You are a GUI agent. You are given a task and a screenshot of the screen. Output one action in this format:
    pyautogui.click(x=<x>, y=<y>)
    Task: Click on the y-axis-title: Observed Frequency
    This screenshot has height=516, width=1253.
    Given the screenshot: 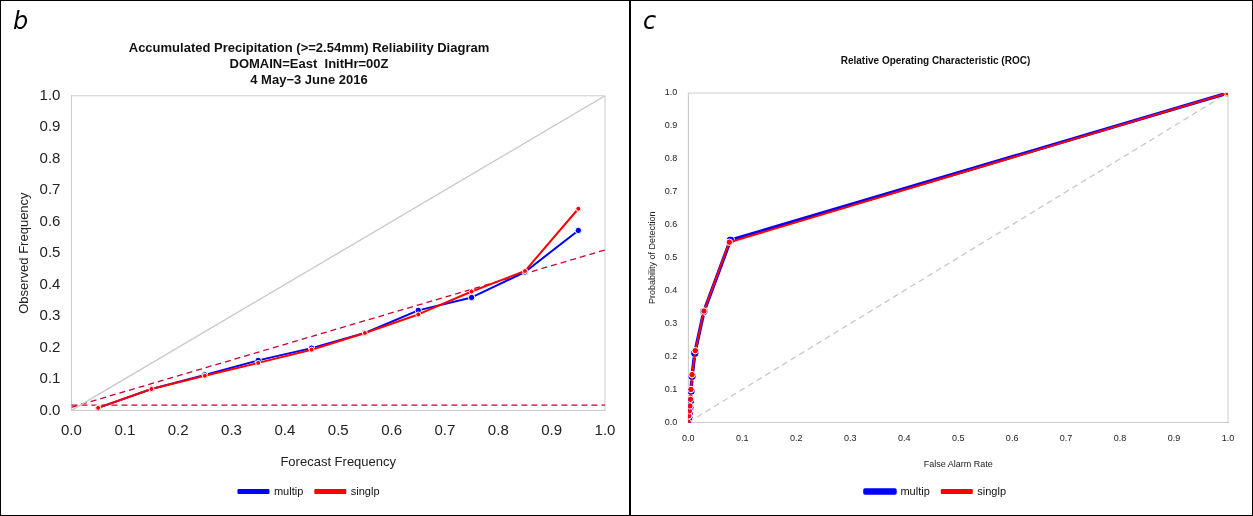 What is the action you would take?
    pyautogui.click(x=24, y=252)
    